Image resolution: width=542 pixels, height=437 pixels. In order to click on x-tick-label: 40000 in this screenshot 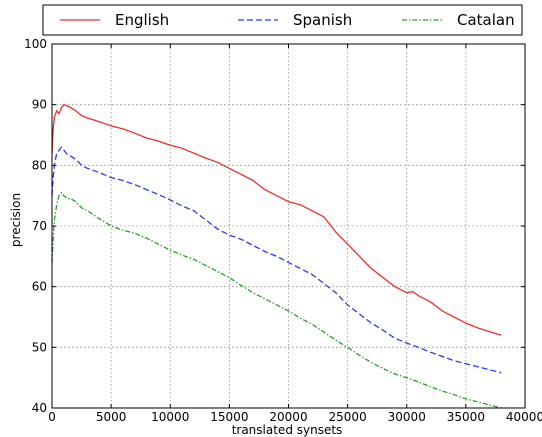, I will do `click(524, 417)`.